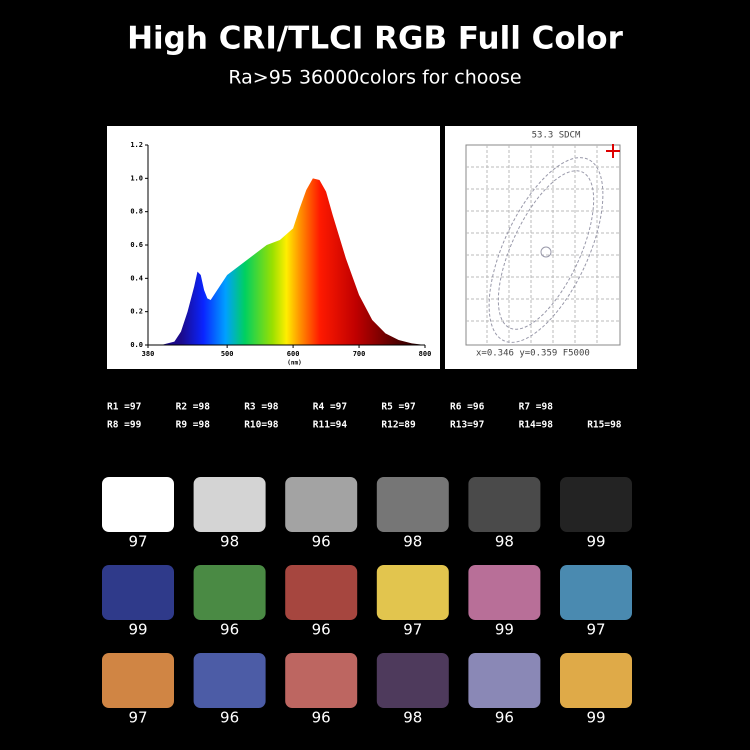 The width and height of the screenshot is (750, 750). I want to click on cri-value: R11=94, so click(330, 425).